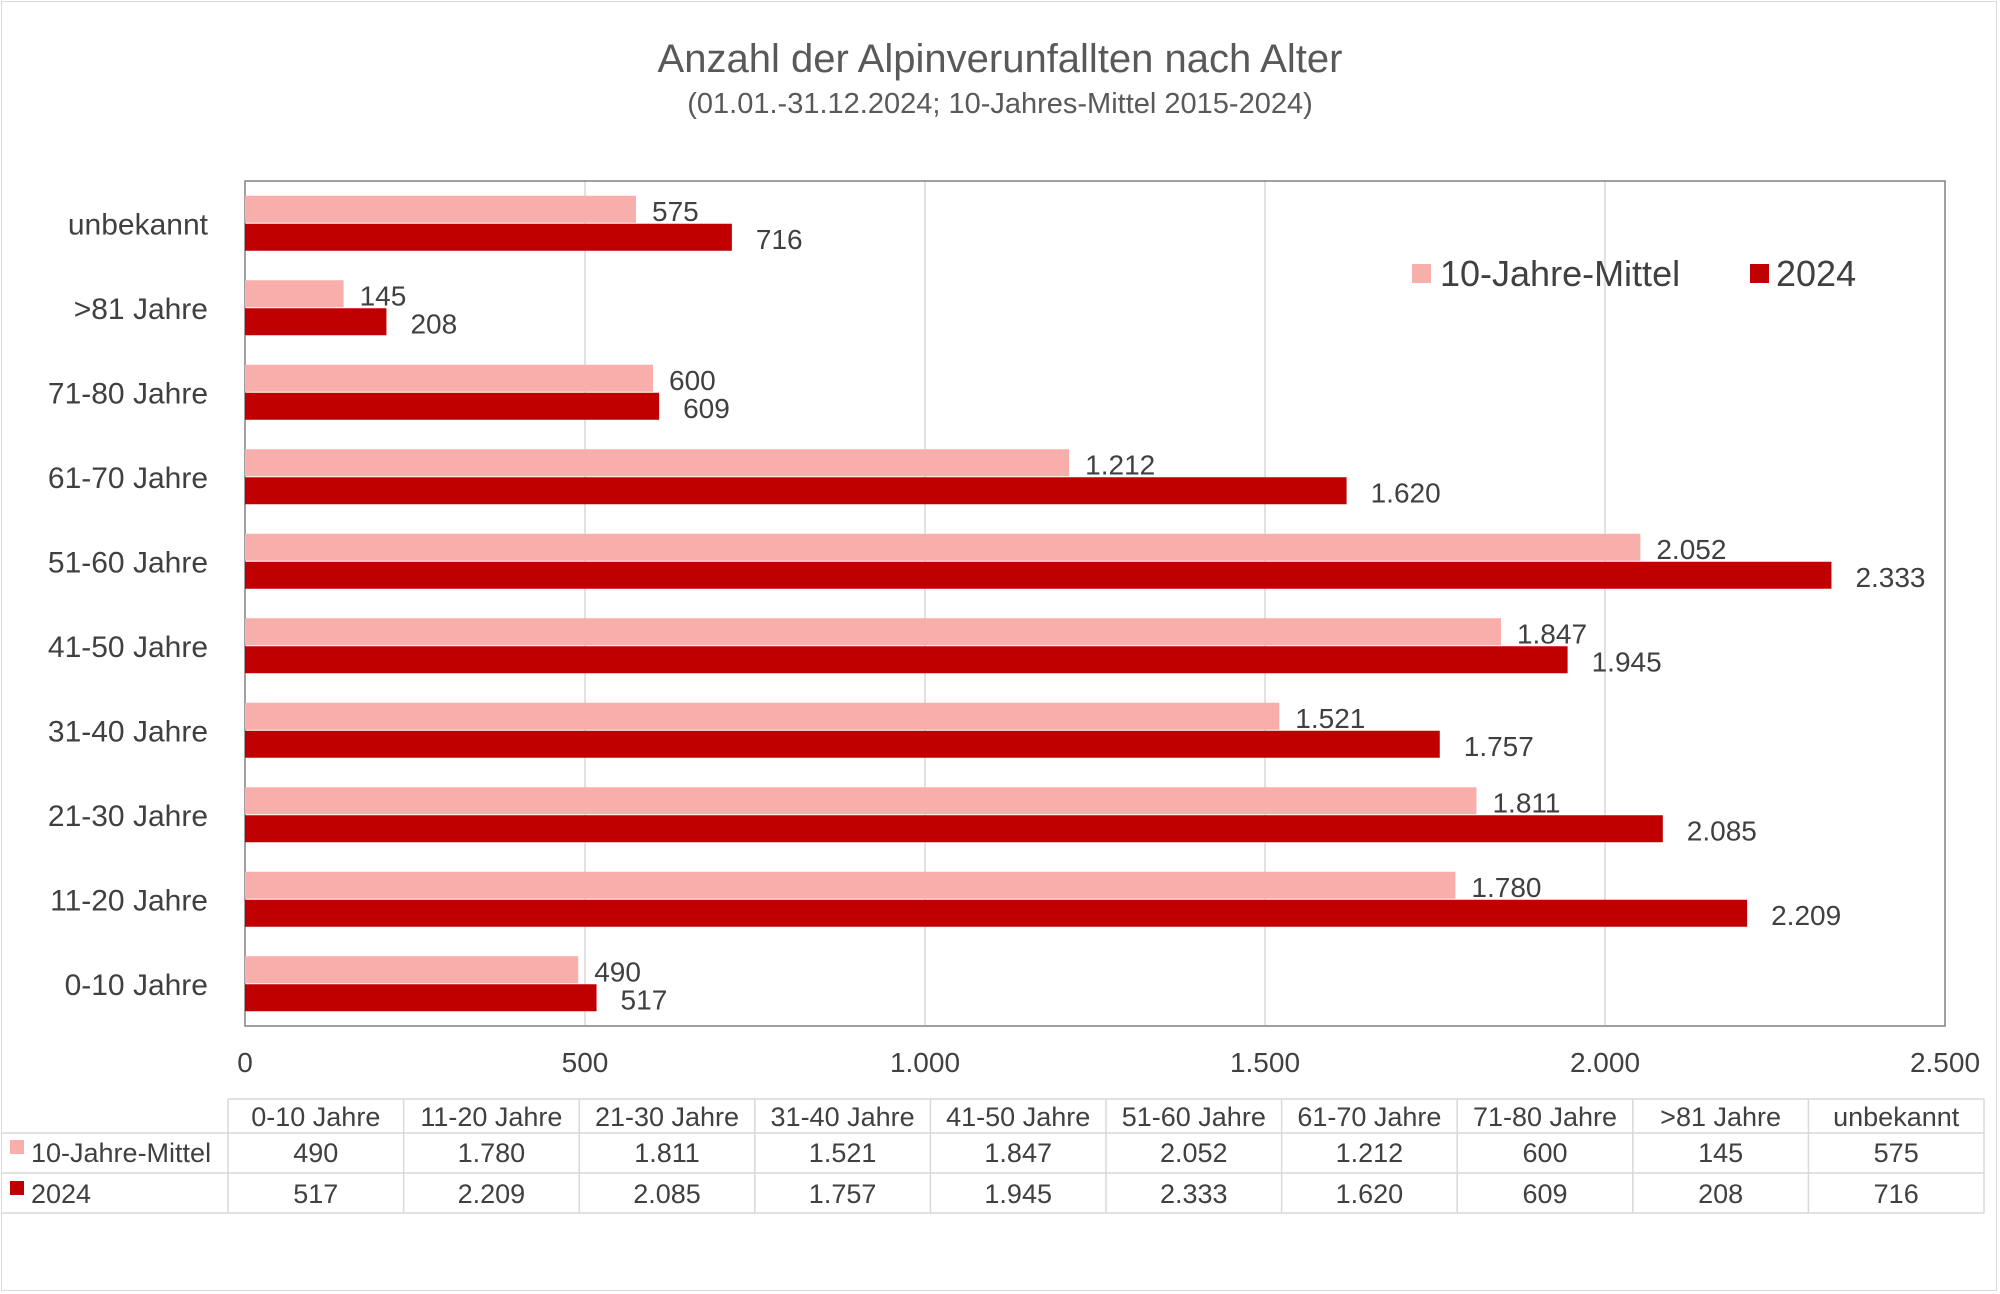 Image resolution: width=2000 pixels, height=1294 pixels. Describe the element at coordinates (667, 1194) in the screenshot. I see `table-cell-2024-2: 2.085` at that location.